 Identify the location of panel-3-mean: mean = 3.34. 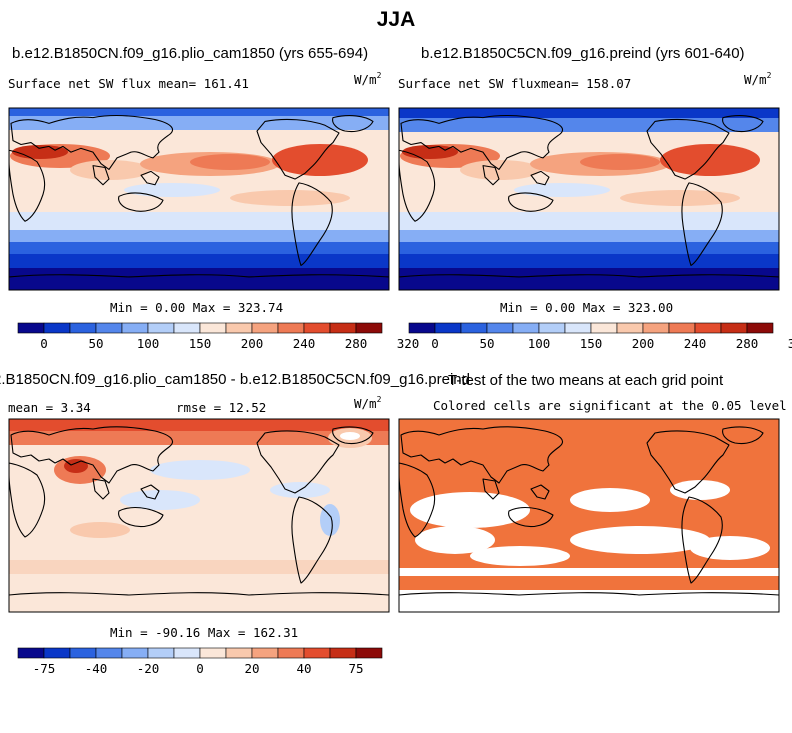
(49, 407).